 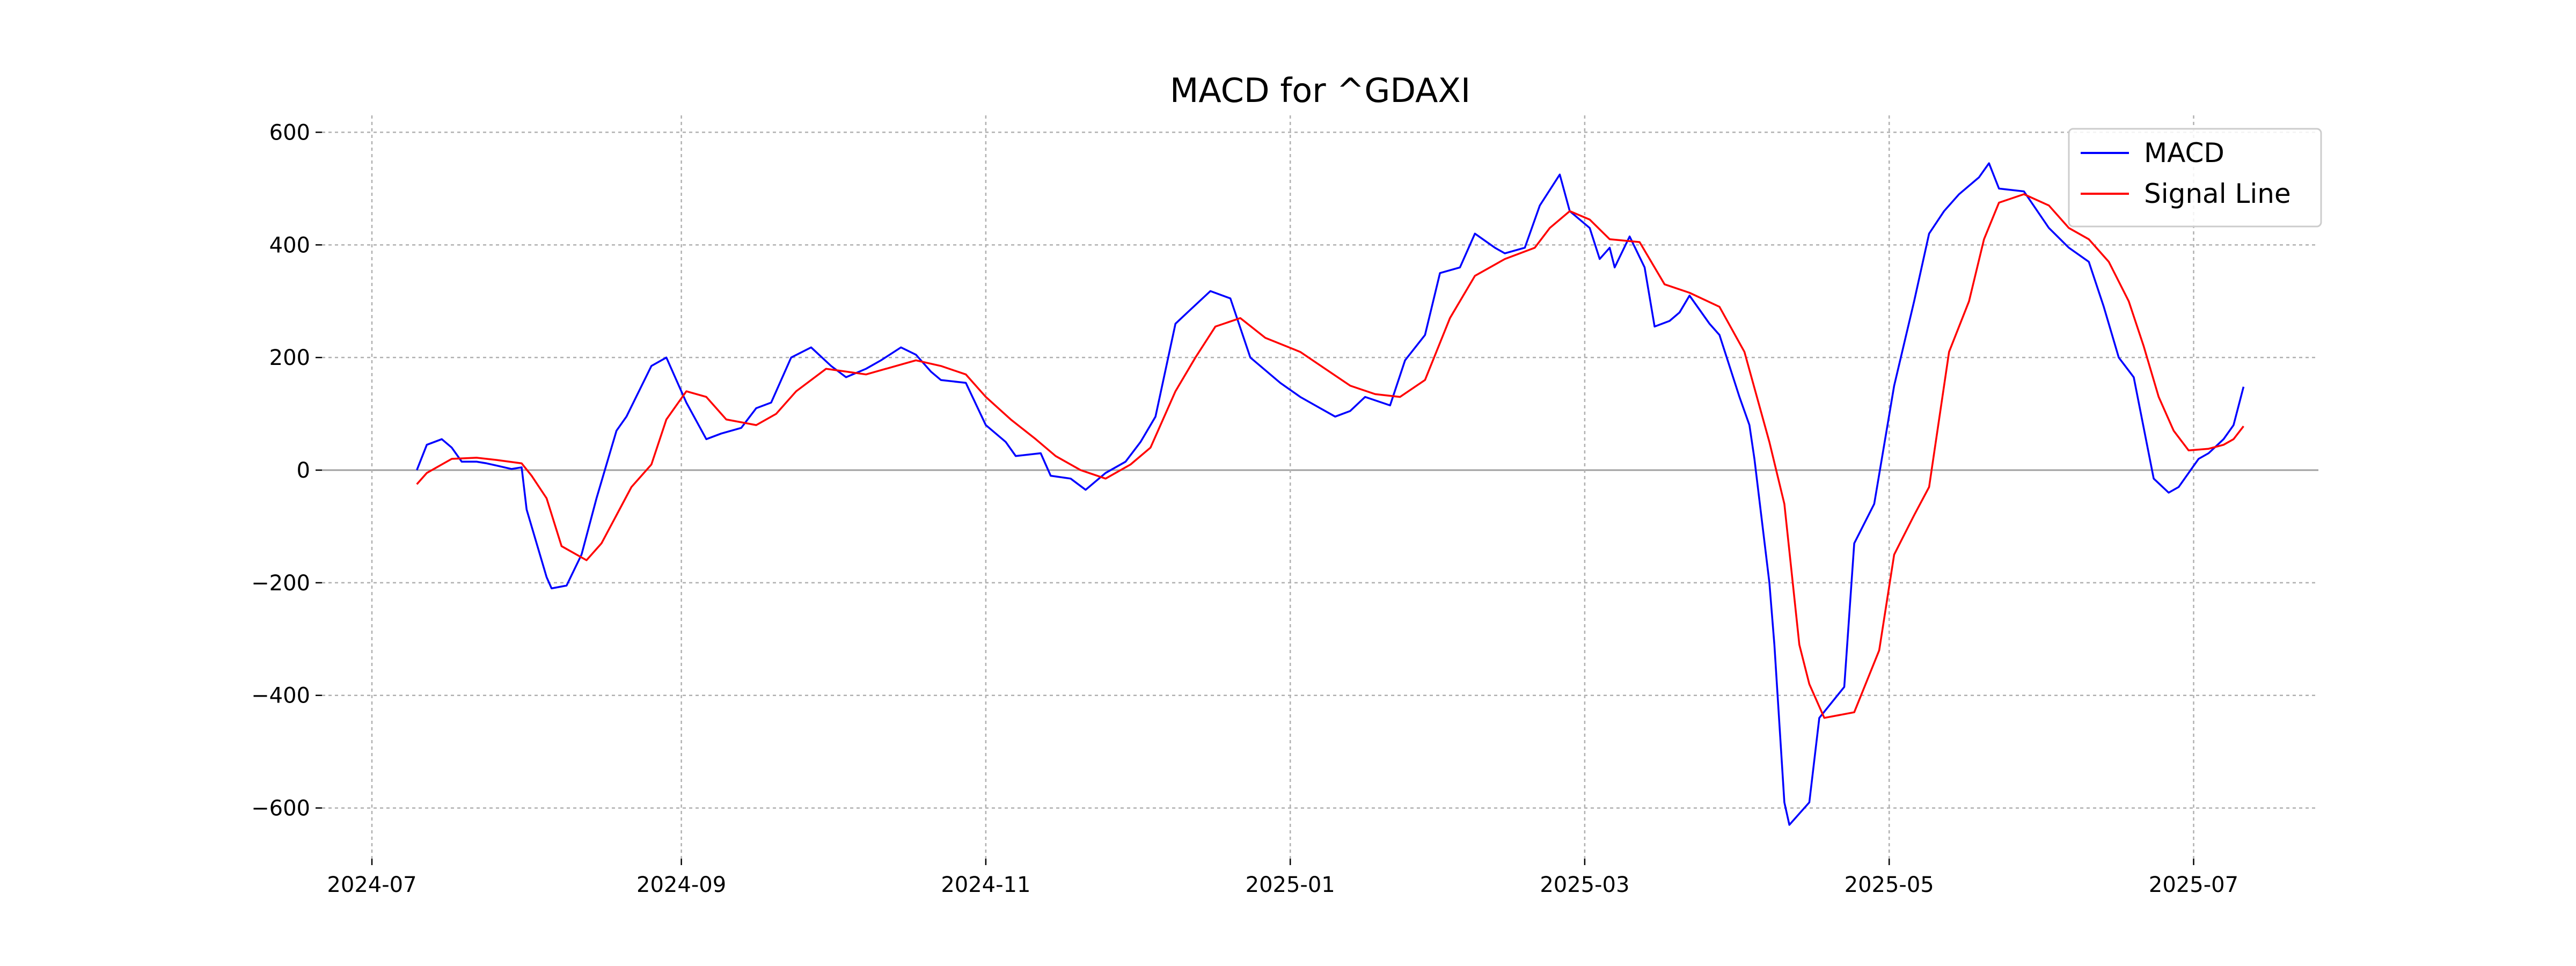 I want to click on legend-label-macd: MACD, so click(x=2184, y=153).